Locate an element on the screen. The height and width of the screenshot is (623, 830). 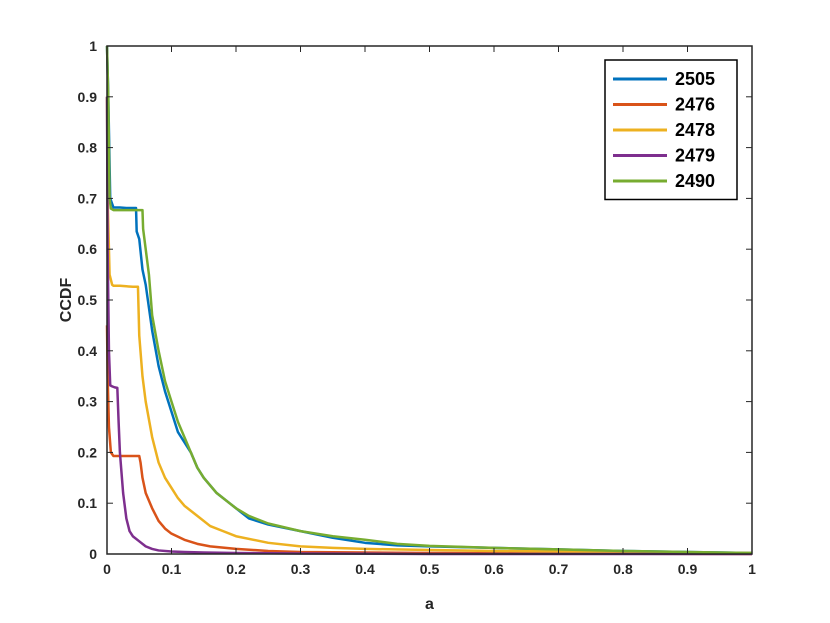
x-tick-label: 0.5 is located at coordinates (430, 569).